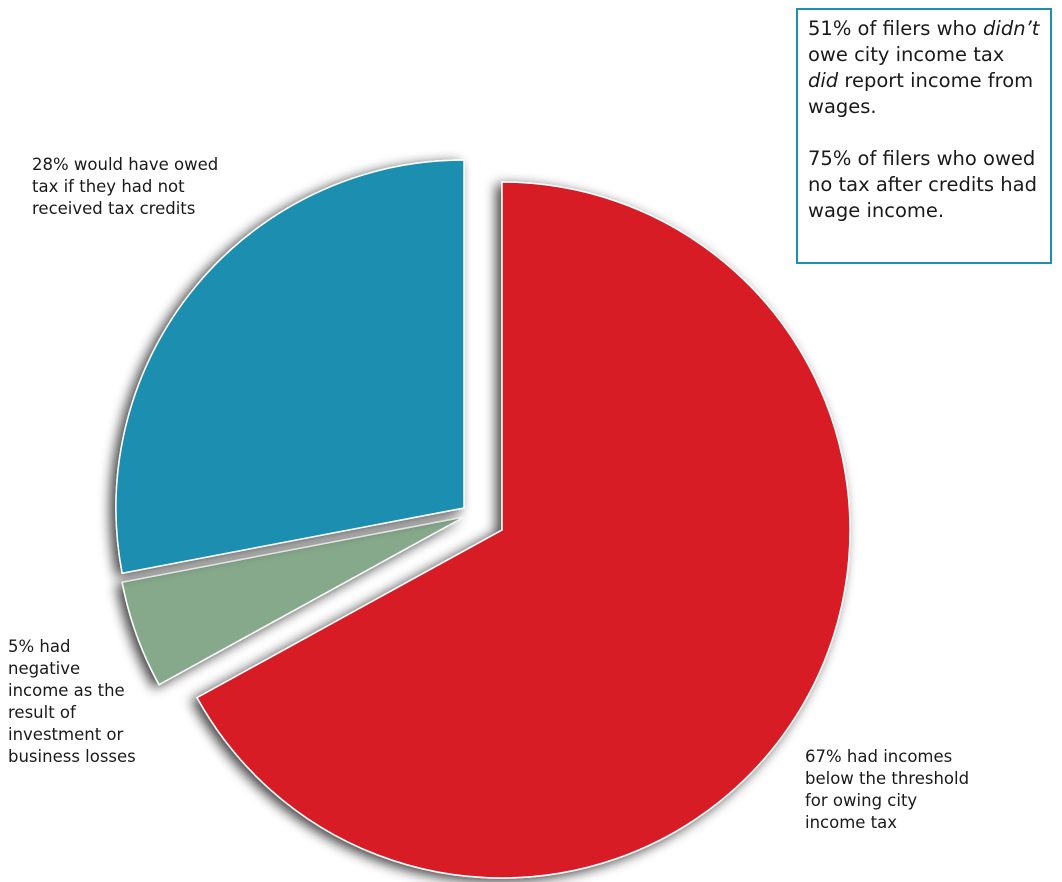  What do you see at coordinates (44, 668) in the screenshot?
I see `slice-label-line: negative` at bounding box center [44, 668].